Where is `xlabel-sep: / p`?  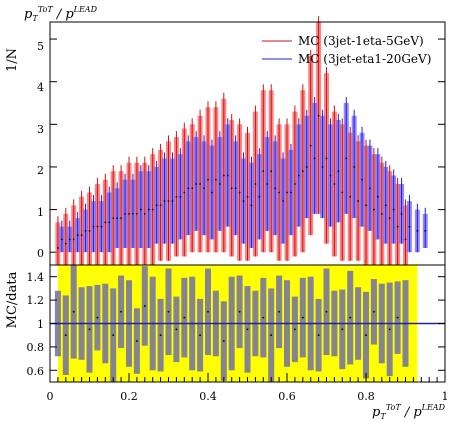 xlabel-sep: / p is located at coordinates (412, 412).